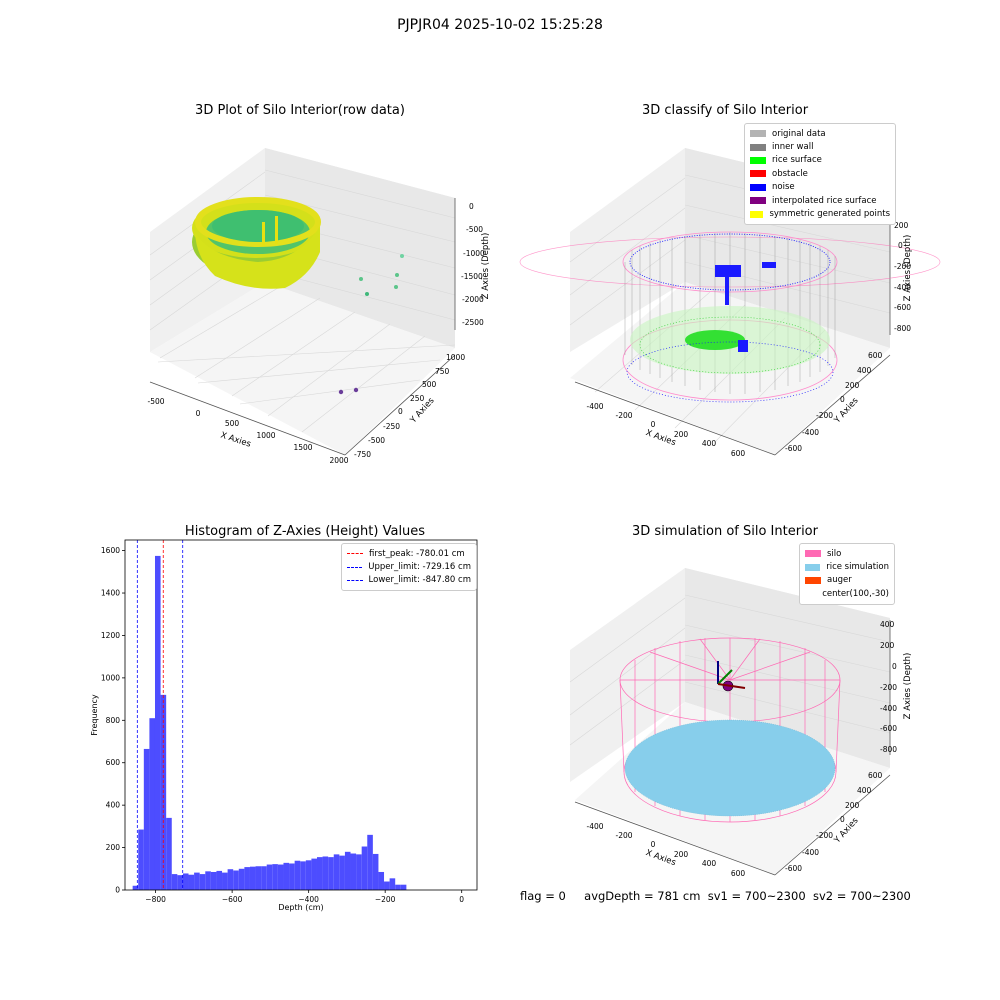 The height and width of the screenshot is (1000, 1000). What do you see at coordinates (113, 762) in the screenshot?
I see `y-tick-label: 600` at bounding box center [113, 762].